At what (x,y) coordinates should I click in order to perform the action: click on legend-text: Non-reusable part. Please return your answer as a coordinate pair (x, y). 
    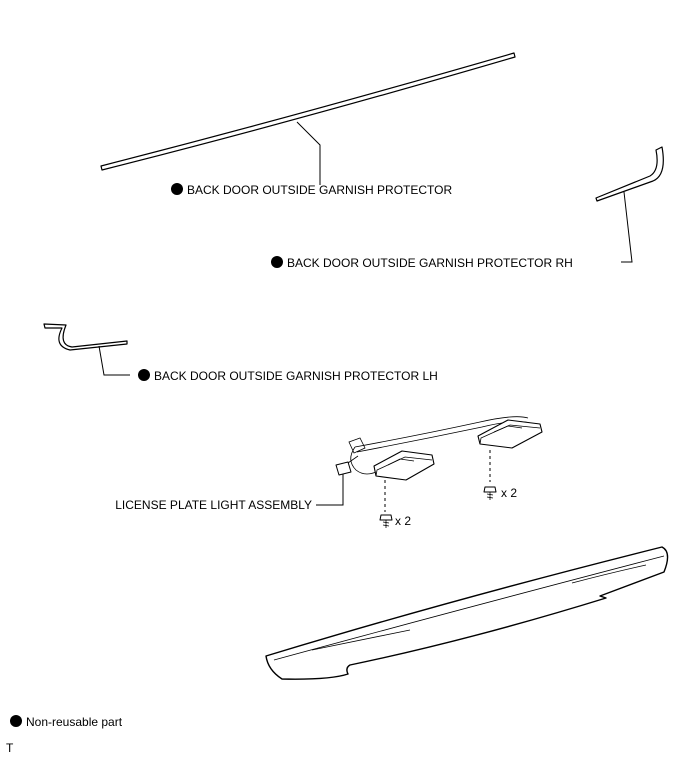
    Looking at the image, I should click on (74, 722).